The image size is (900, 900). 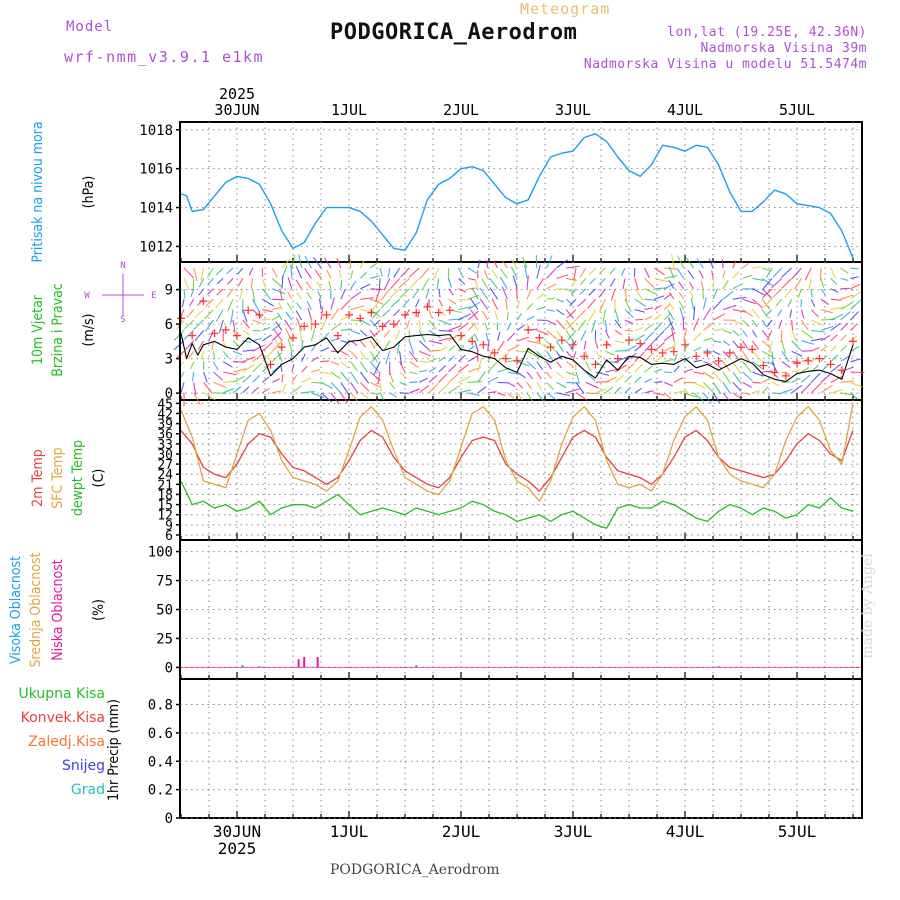 I want to click on temp-dewpt-title: dewpt Temp, so click(x=78, y=478).